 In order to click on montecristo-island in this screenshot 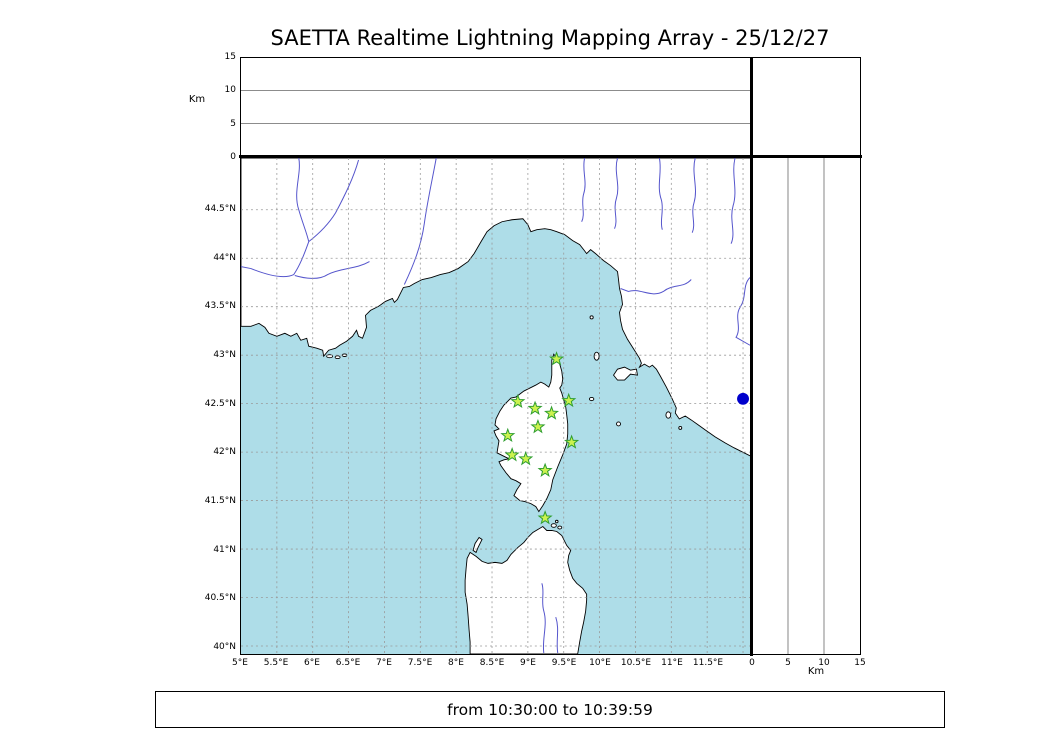, I will do `click(618, 424)`.